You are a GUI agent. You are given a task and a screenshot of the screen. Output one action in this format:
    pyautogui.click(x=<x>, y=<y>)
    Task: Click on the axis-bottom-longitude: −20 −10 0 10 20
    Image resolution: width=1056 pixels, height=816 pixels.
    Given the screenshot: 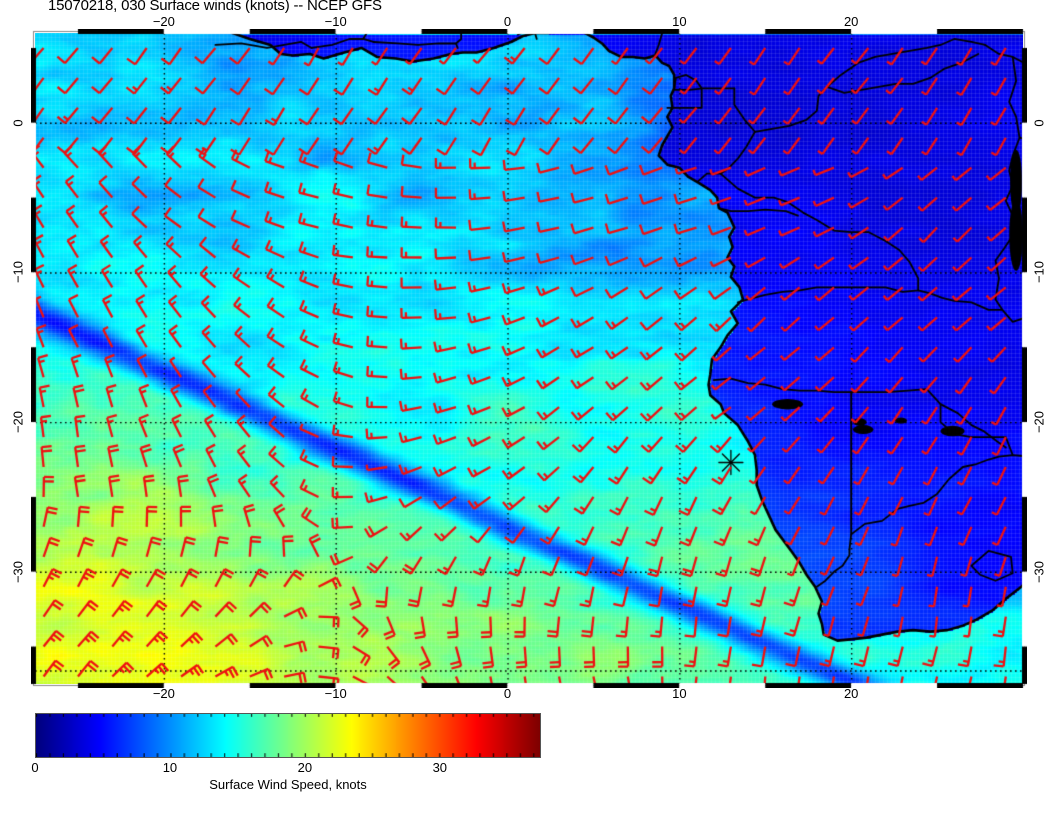 What is the action you would take?
    pyautogui.click(x=529, y=695)
    